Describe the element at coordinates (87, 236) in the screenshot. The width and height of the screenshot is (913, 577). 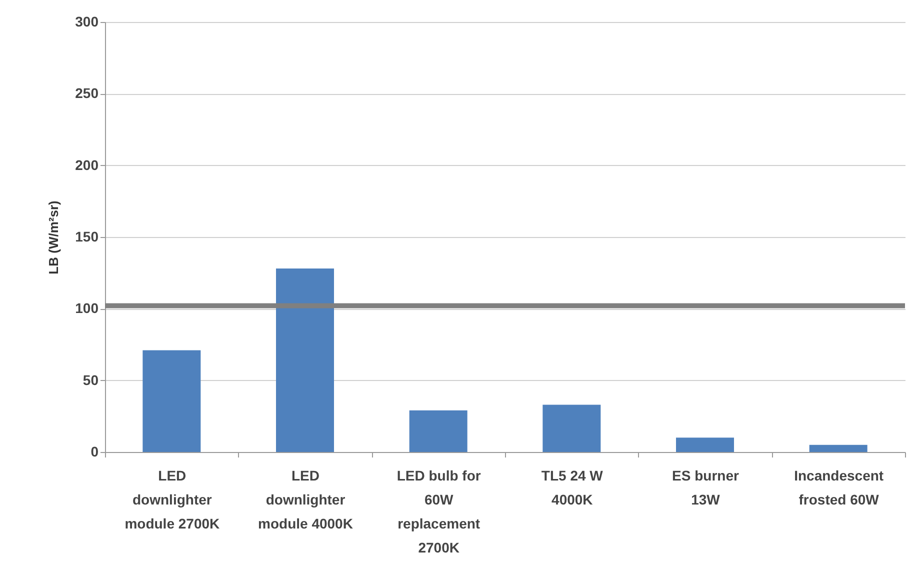
I see `y-tick-label: 150` at that location.